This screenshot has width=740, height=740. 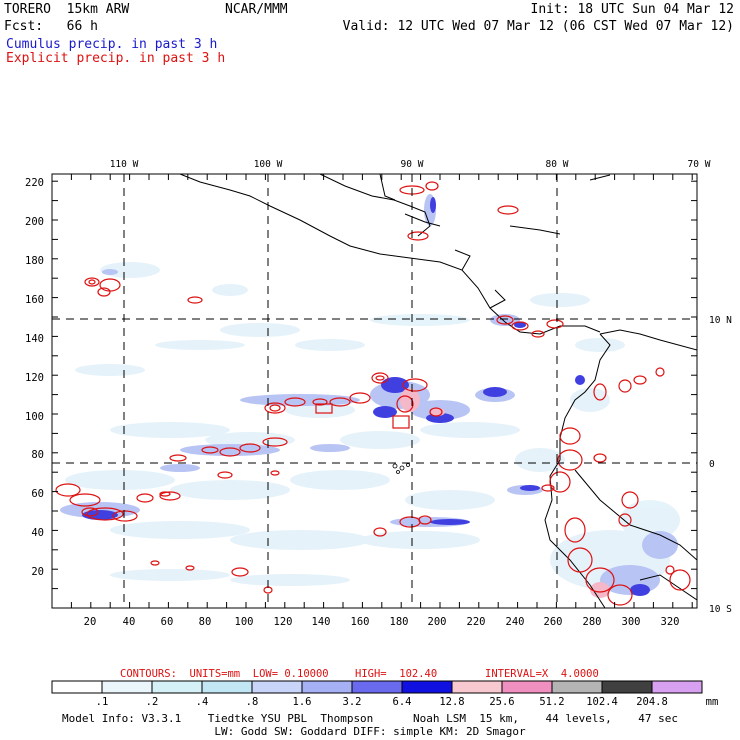 I want to click on lon-label: 90 W, so click(x=412, y=164).